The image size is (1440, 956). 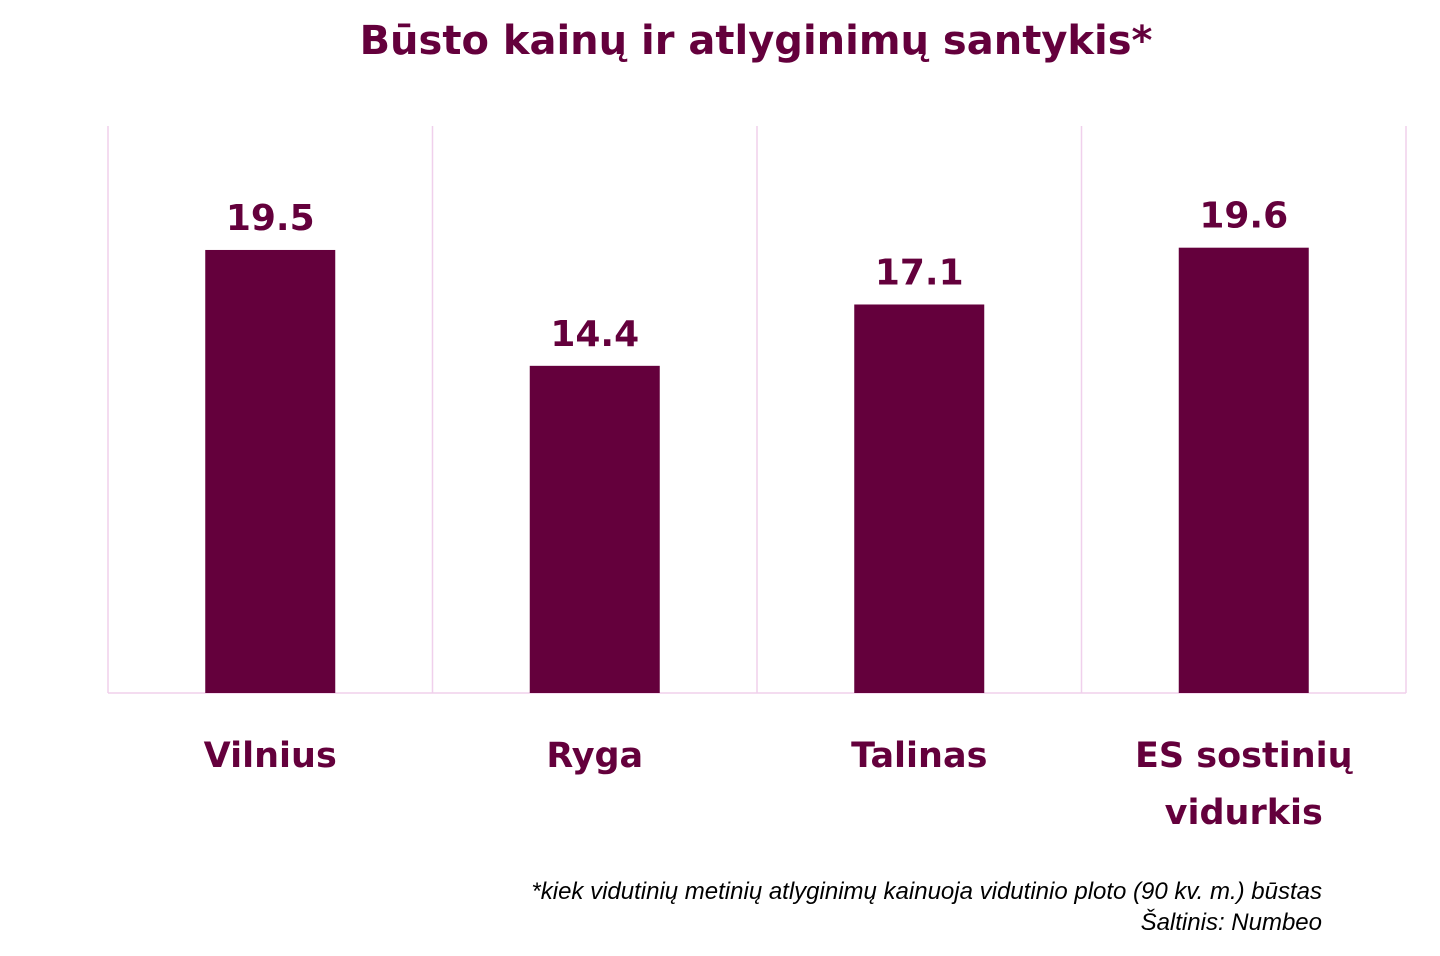 I want to click on chart-title: Būsto kainų ir atlyginimų santykis*, so click(x=756, y=41).